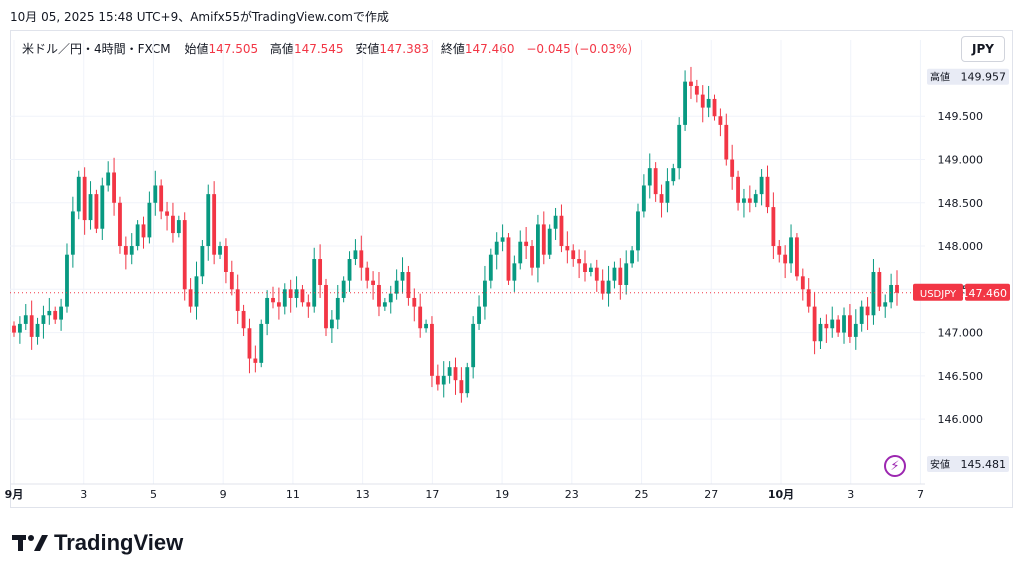  Describe the element at coordinates (293, 494) in the screenshot. I see `x-tick-label: 11` at that location.